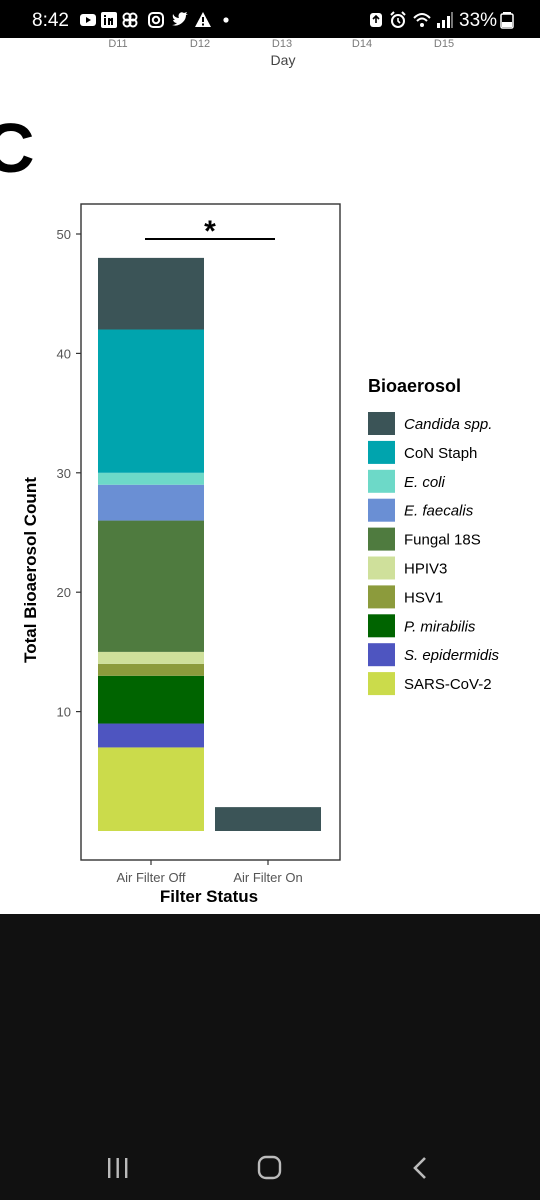  Describe the element at coordinates (283, 60) in the screenshot. I see `previous-x-axis-title: Day` at that location.